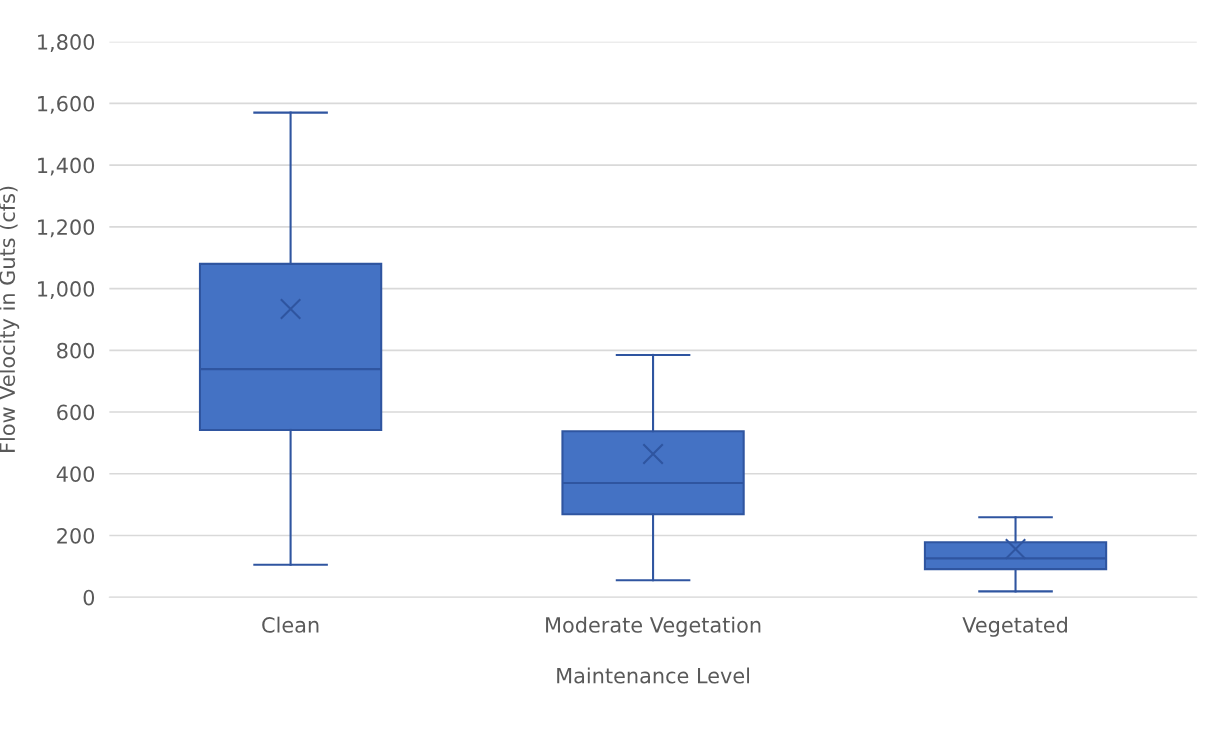  Describe the element at coordinates (653, 675) in the screenshot. I see `x-axis-title: Maintenance Level` at that location.